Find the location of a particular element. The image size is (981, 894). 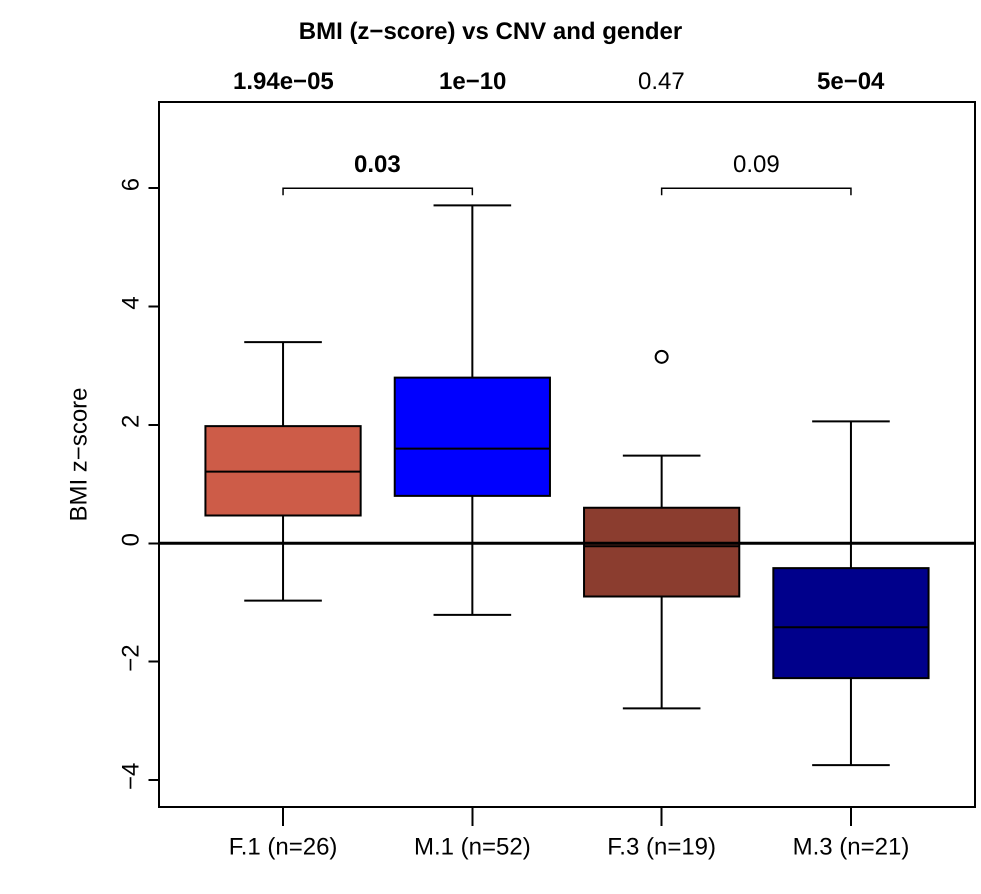

y-axis-title: BMI z−score is located at coordinates (78, 454).